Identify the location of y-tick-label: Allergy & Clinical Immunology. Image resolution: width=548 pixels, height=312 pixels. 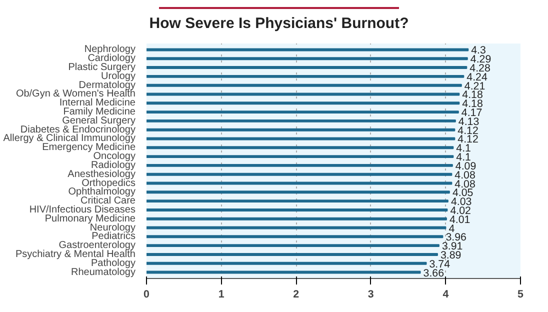
(69, 138).